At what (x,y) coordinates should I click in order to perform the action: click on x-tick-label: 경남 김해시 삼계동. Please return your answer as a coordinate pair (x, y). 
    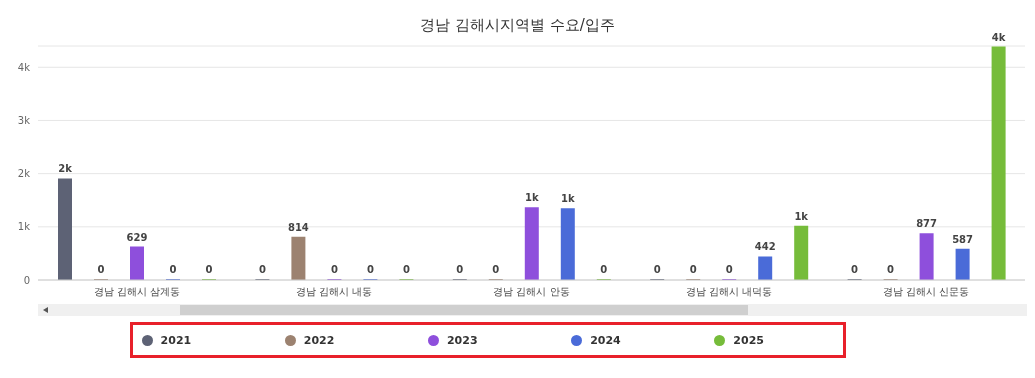
    Looking at the image, I should click on (136, 292).